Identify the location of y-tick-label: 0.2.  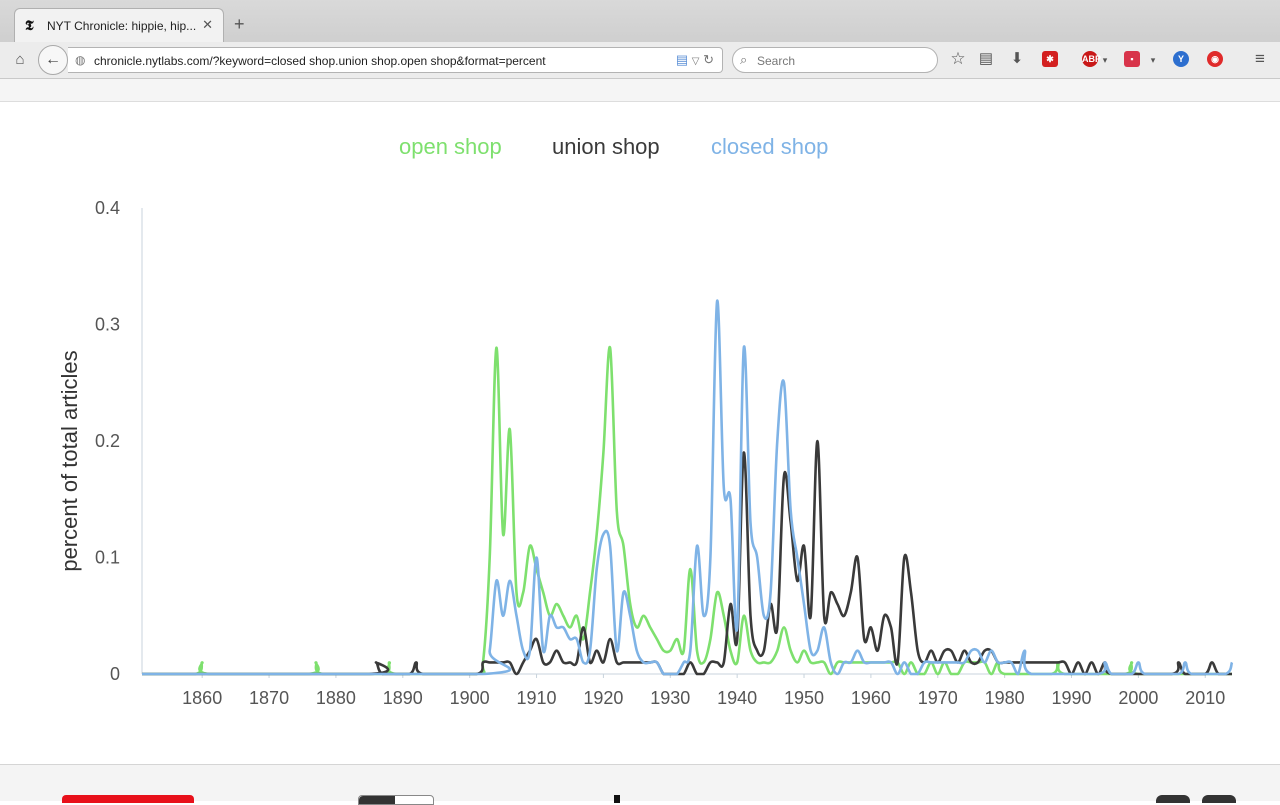
(107, 441).